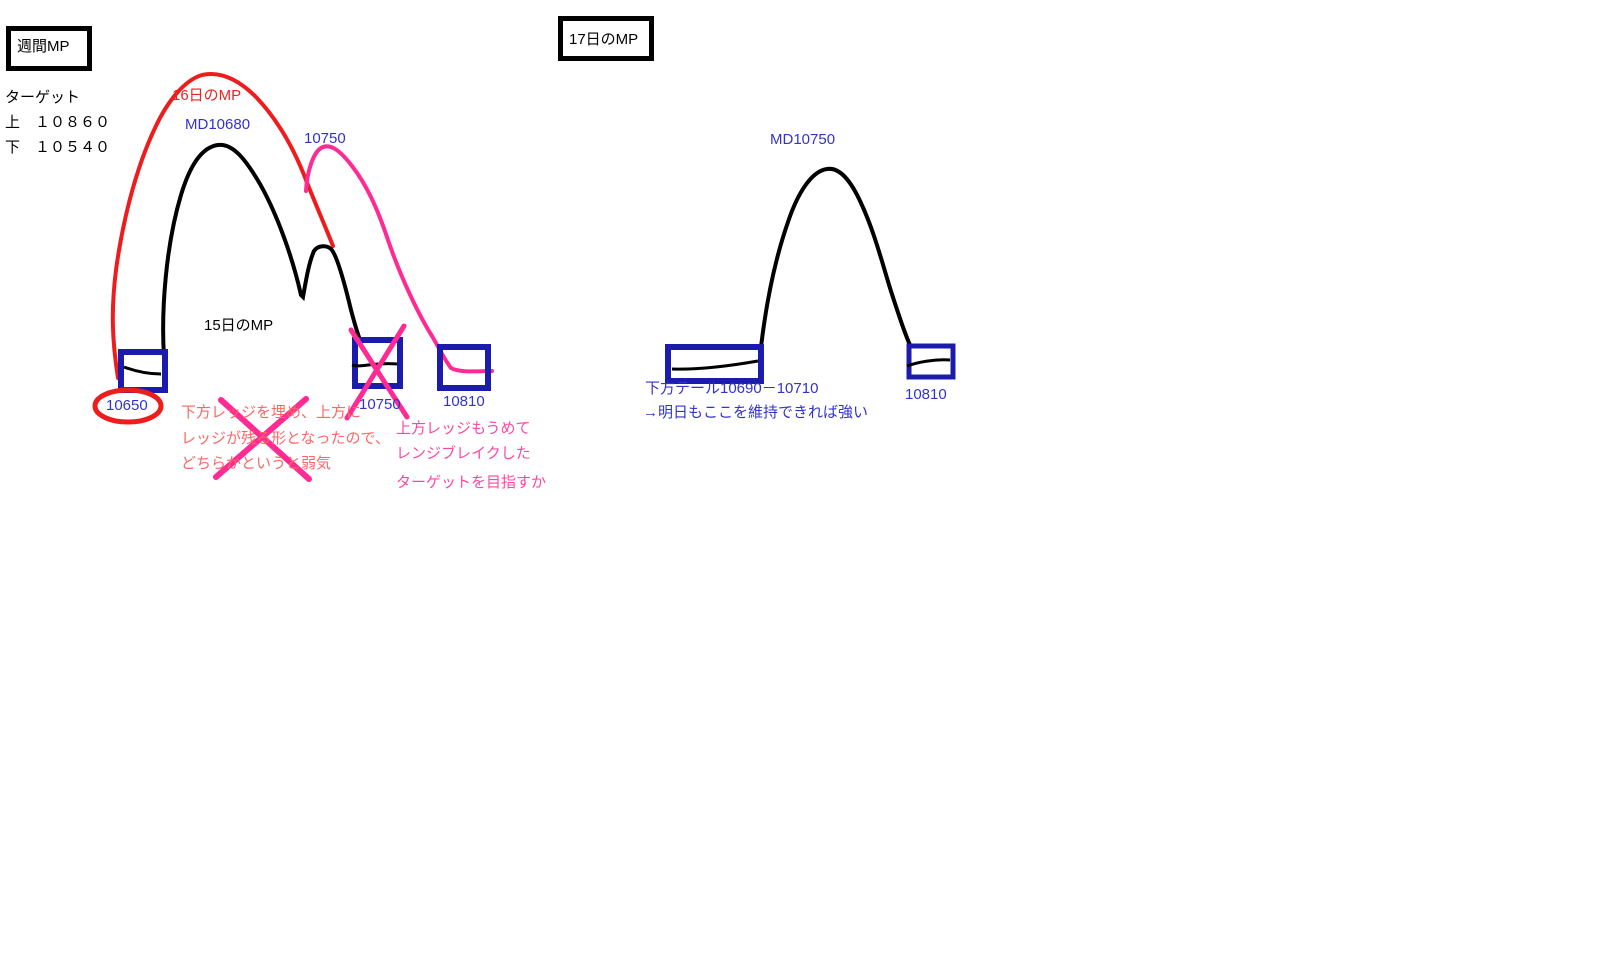 The height and width of the screenshot is (980, 1612). Describe the element at coordinates (463, 428) in the screenshot. I see `note-bullish-line1: 上方レッジもうめて` at that location.